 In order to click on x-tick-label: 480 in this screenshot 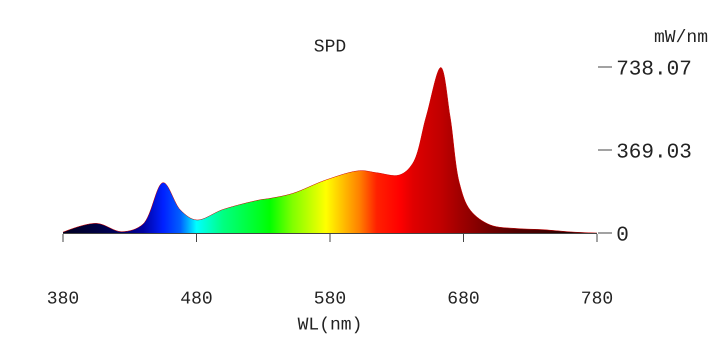, I will do `click(196, 300)`.